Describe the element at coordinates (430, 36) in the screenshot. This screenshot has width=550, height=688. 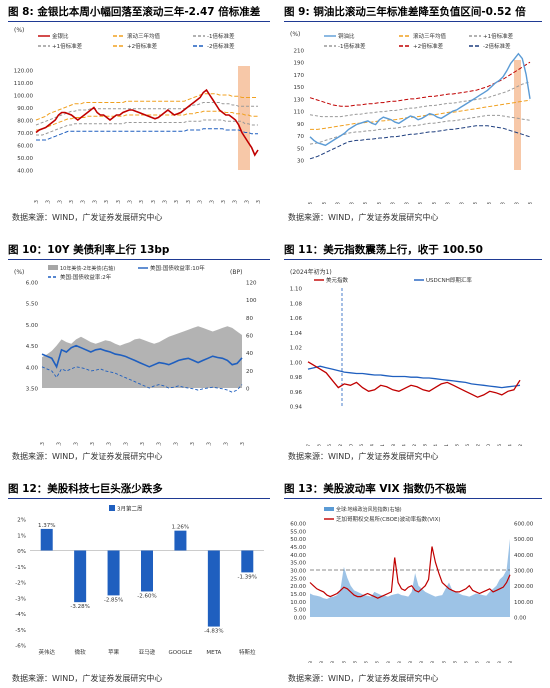
I see `co-legend-label: 滚动三年均值` at that location.